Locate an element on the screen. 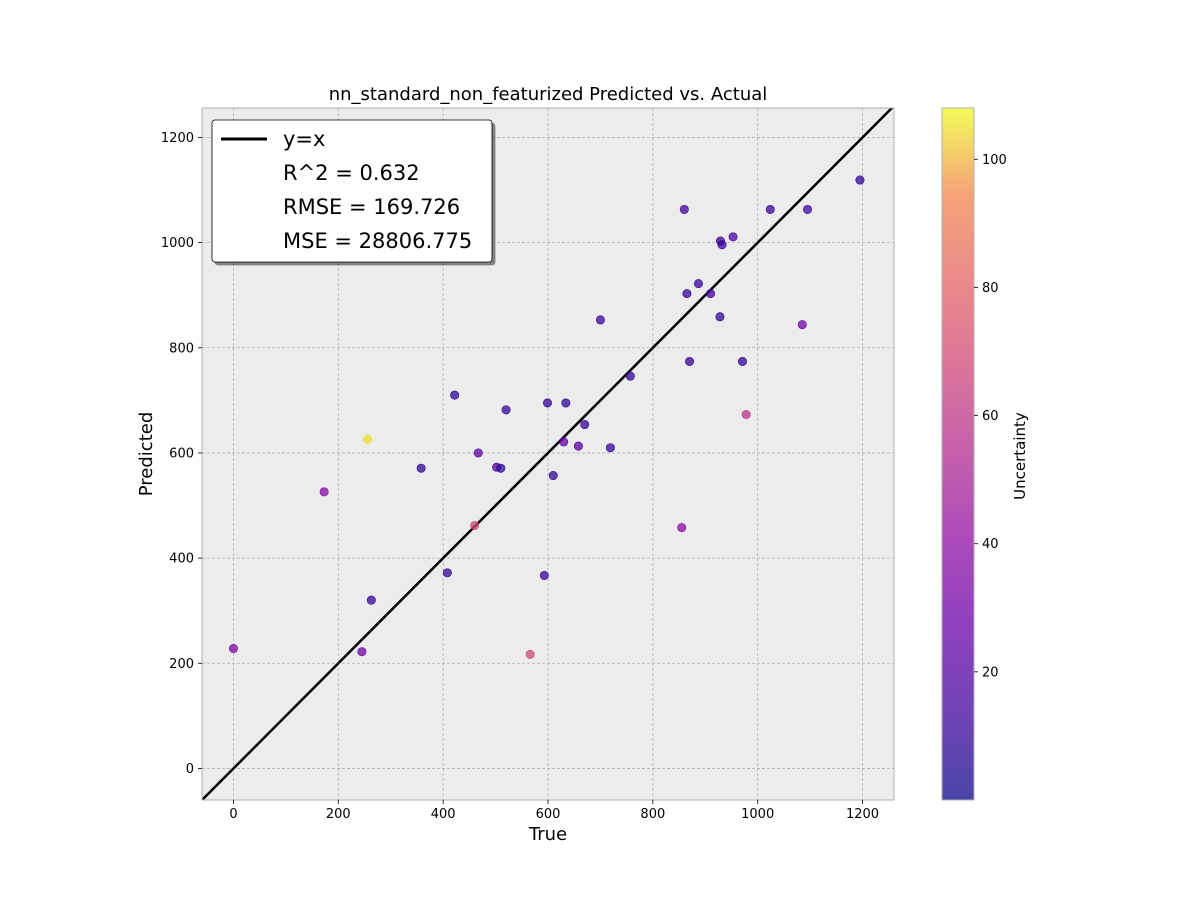 The width and height of the screenshot is (1200, 904). y-tick-label: 200 is located at coordinates (181, 664).